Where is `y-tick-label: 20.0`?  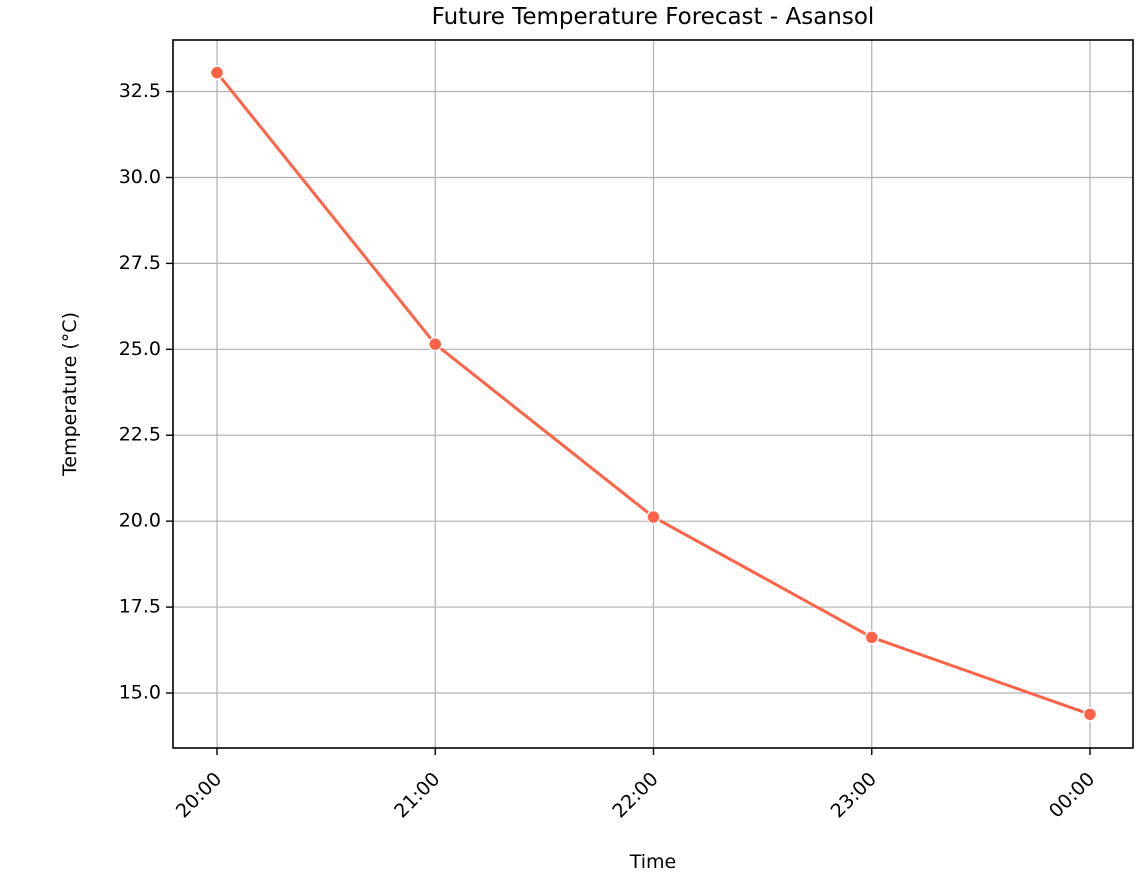 y-tick-label: 20.0 is located at coordinates (140, 521).